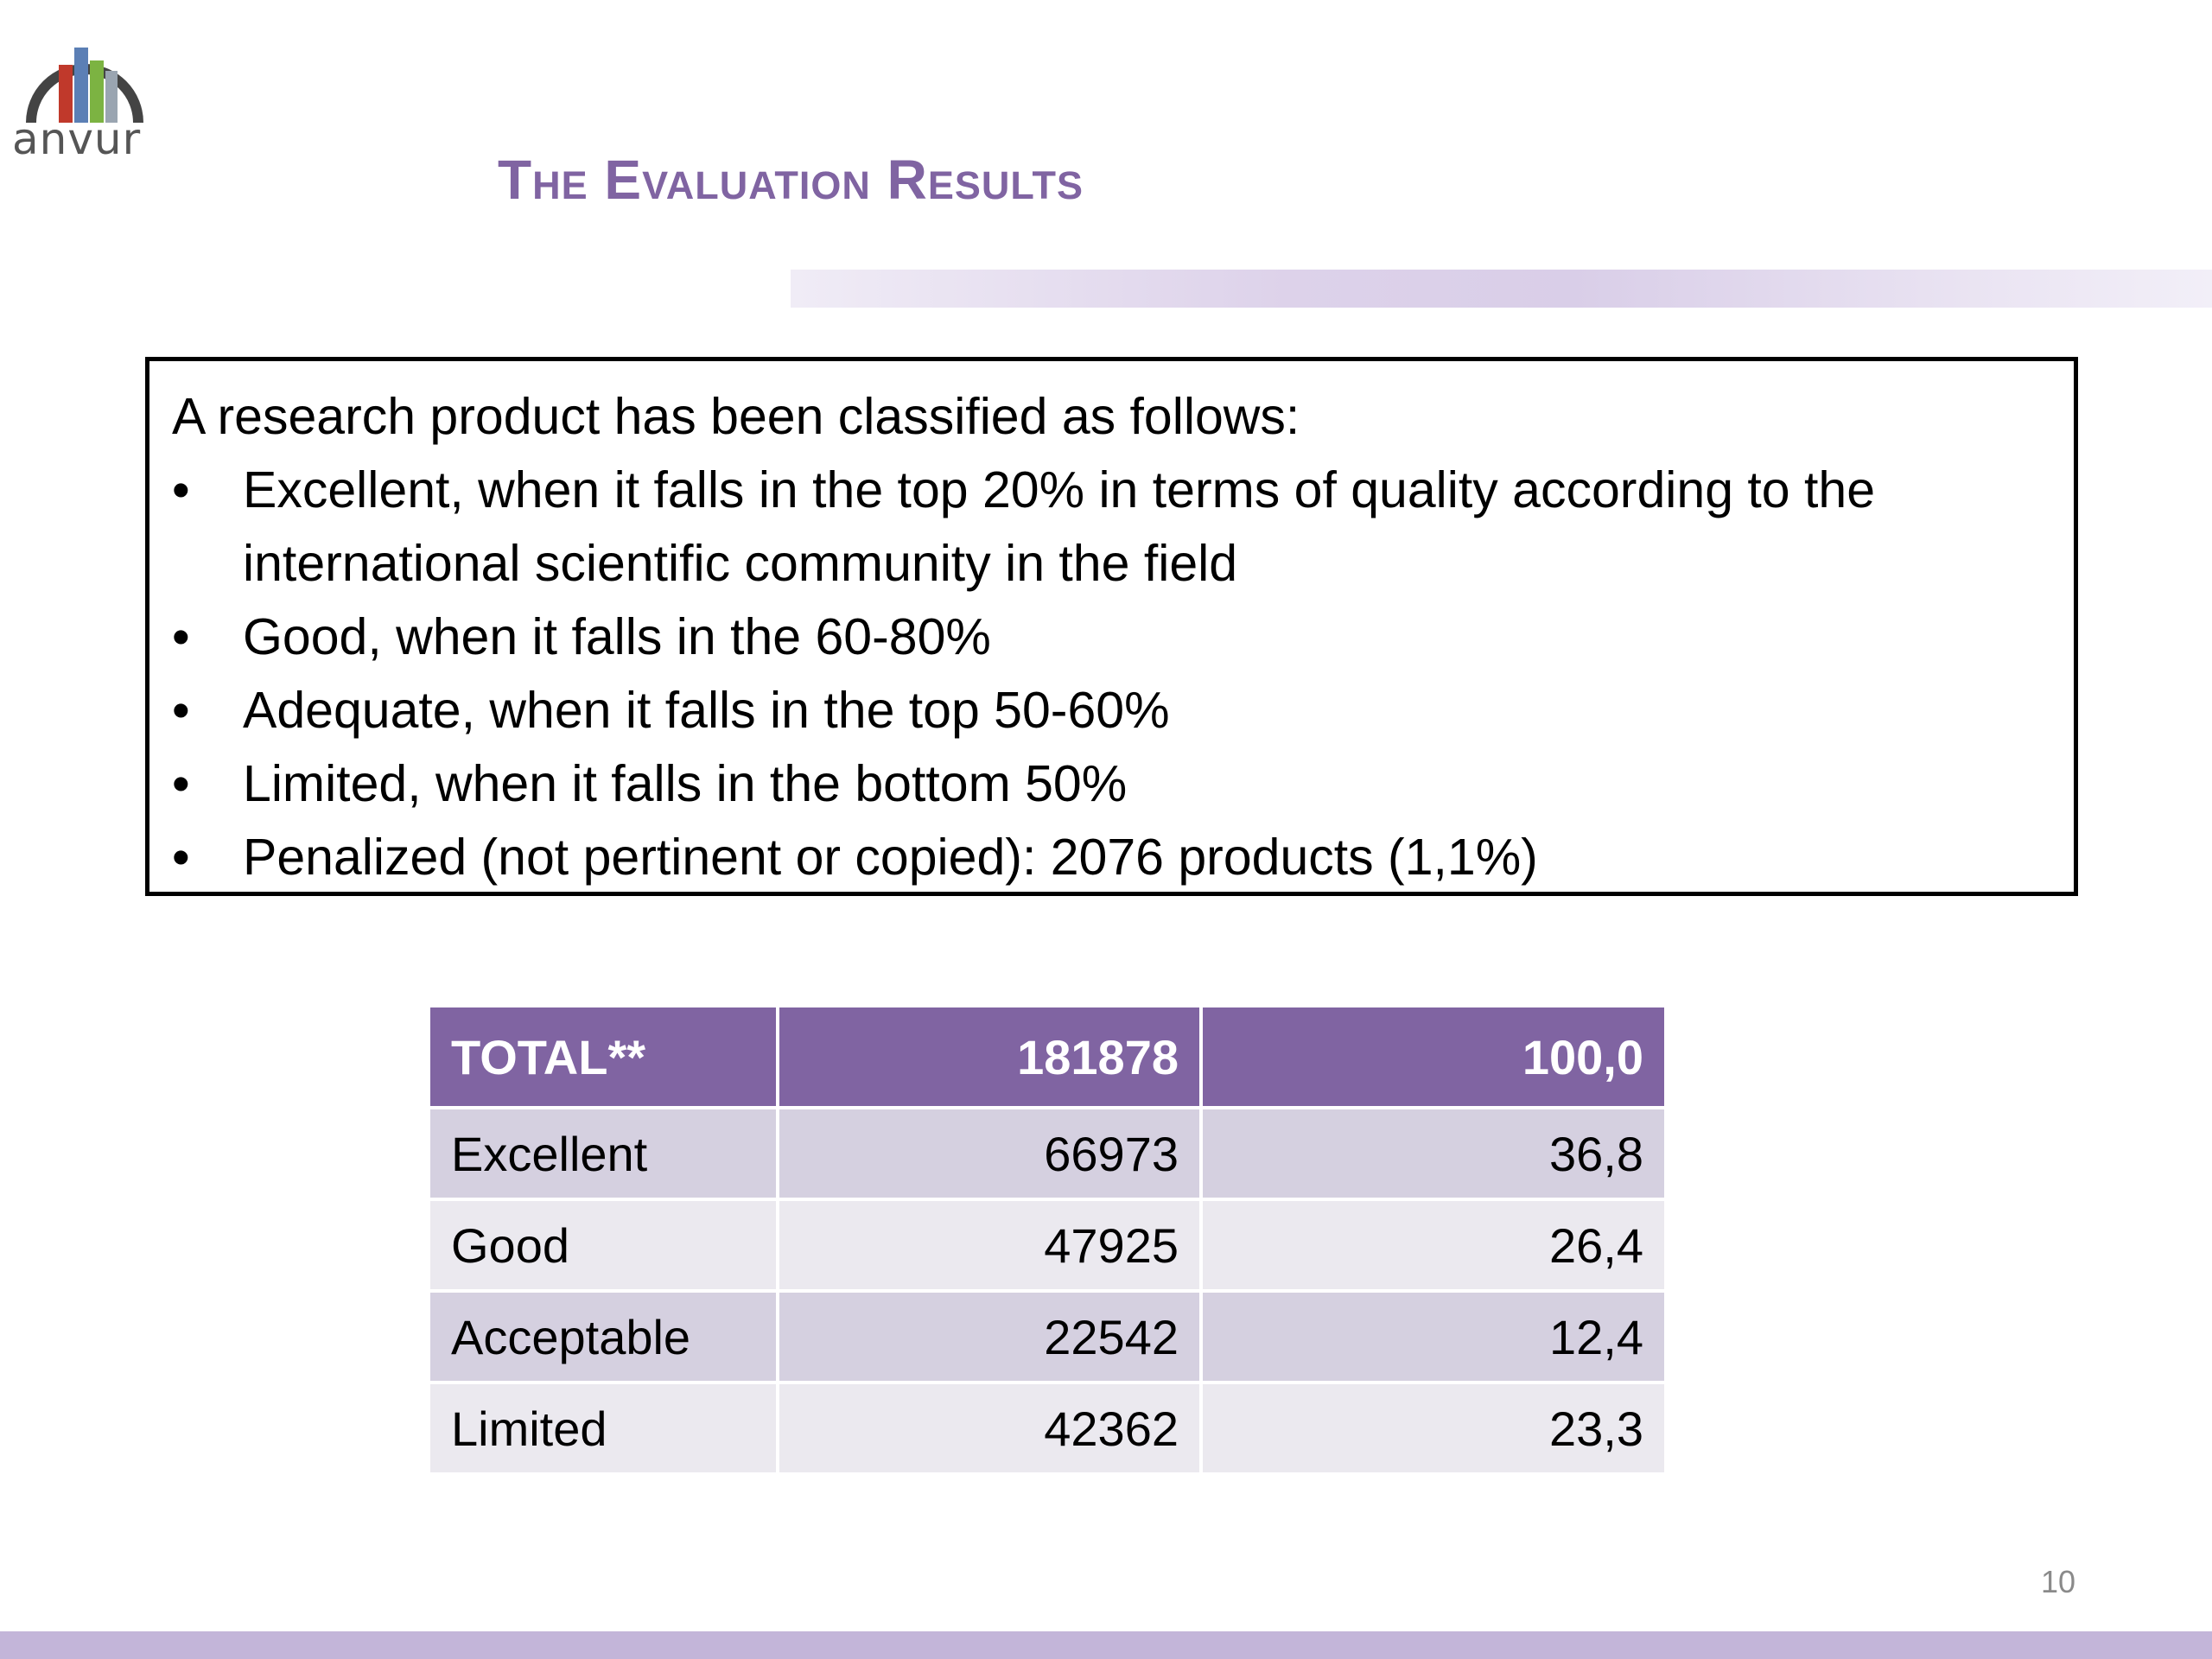 This screenshot has height=1659, width=2212. I want to click on table-header-row: TOTAL** 181878 100,0, so click(1047, 1056).